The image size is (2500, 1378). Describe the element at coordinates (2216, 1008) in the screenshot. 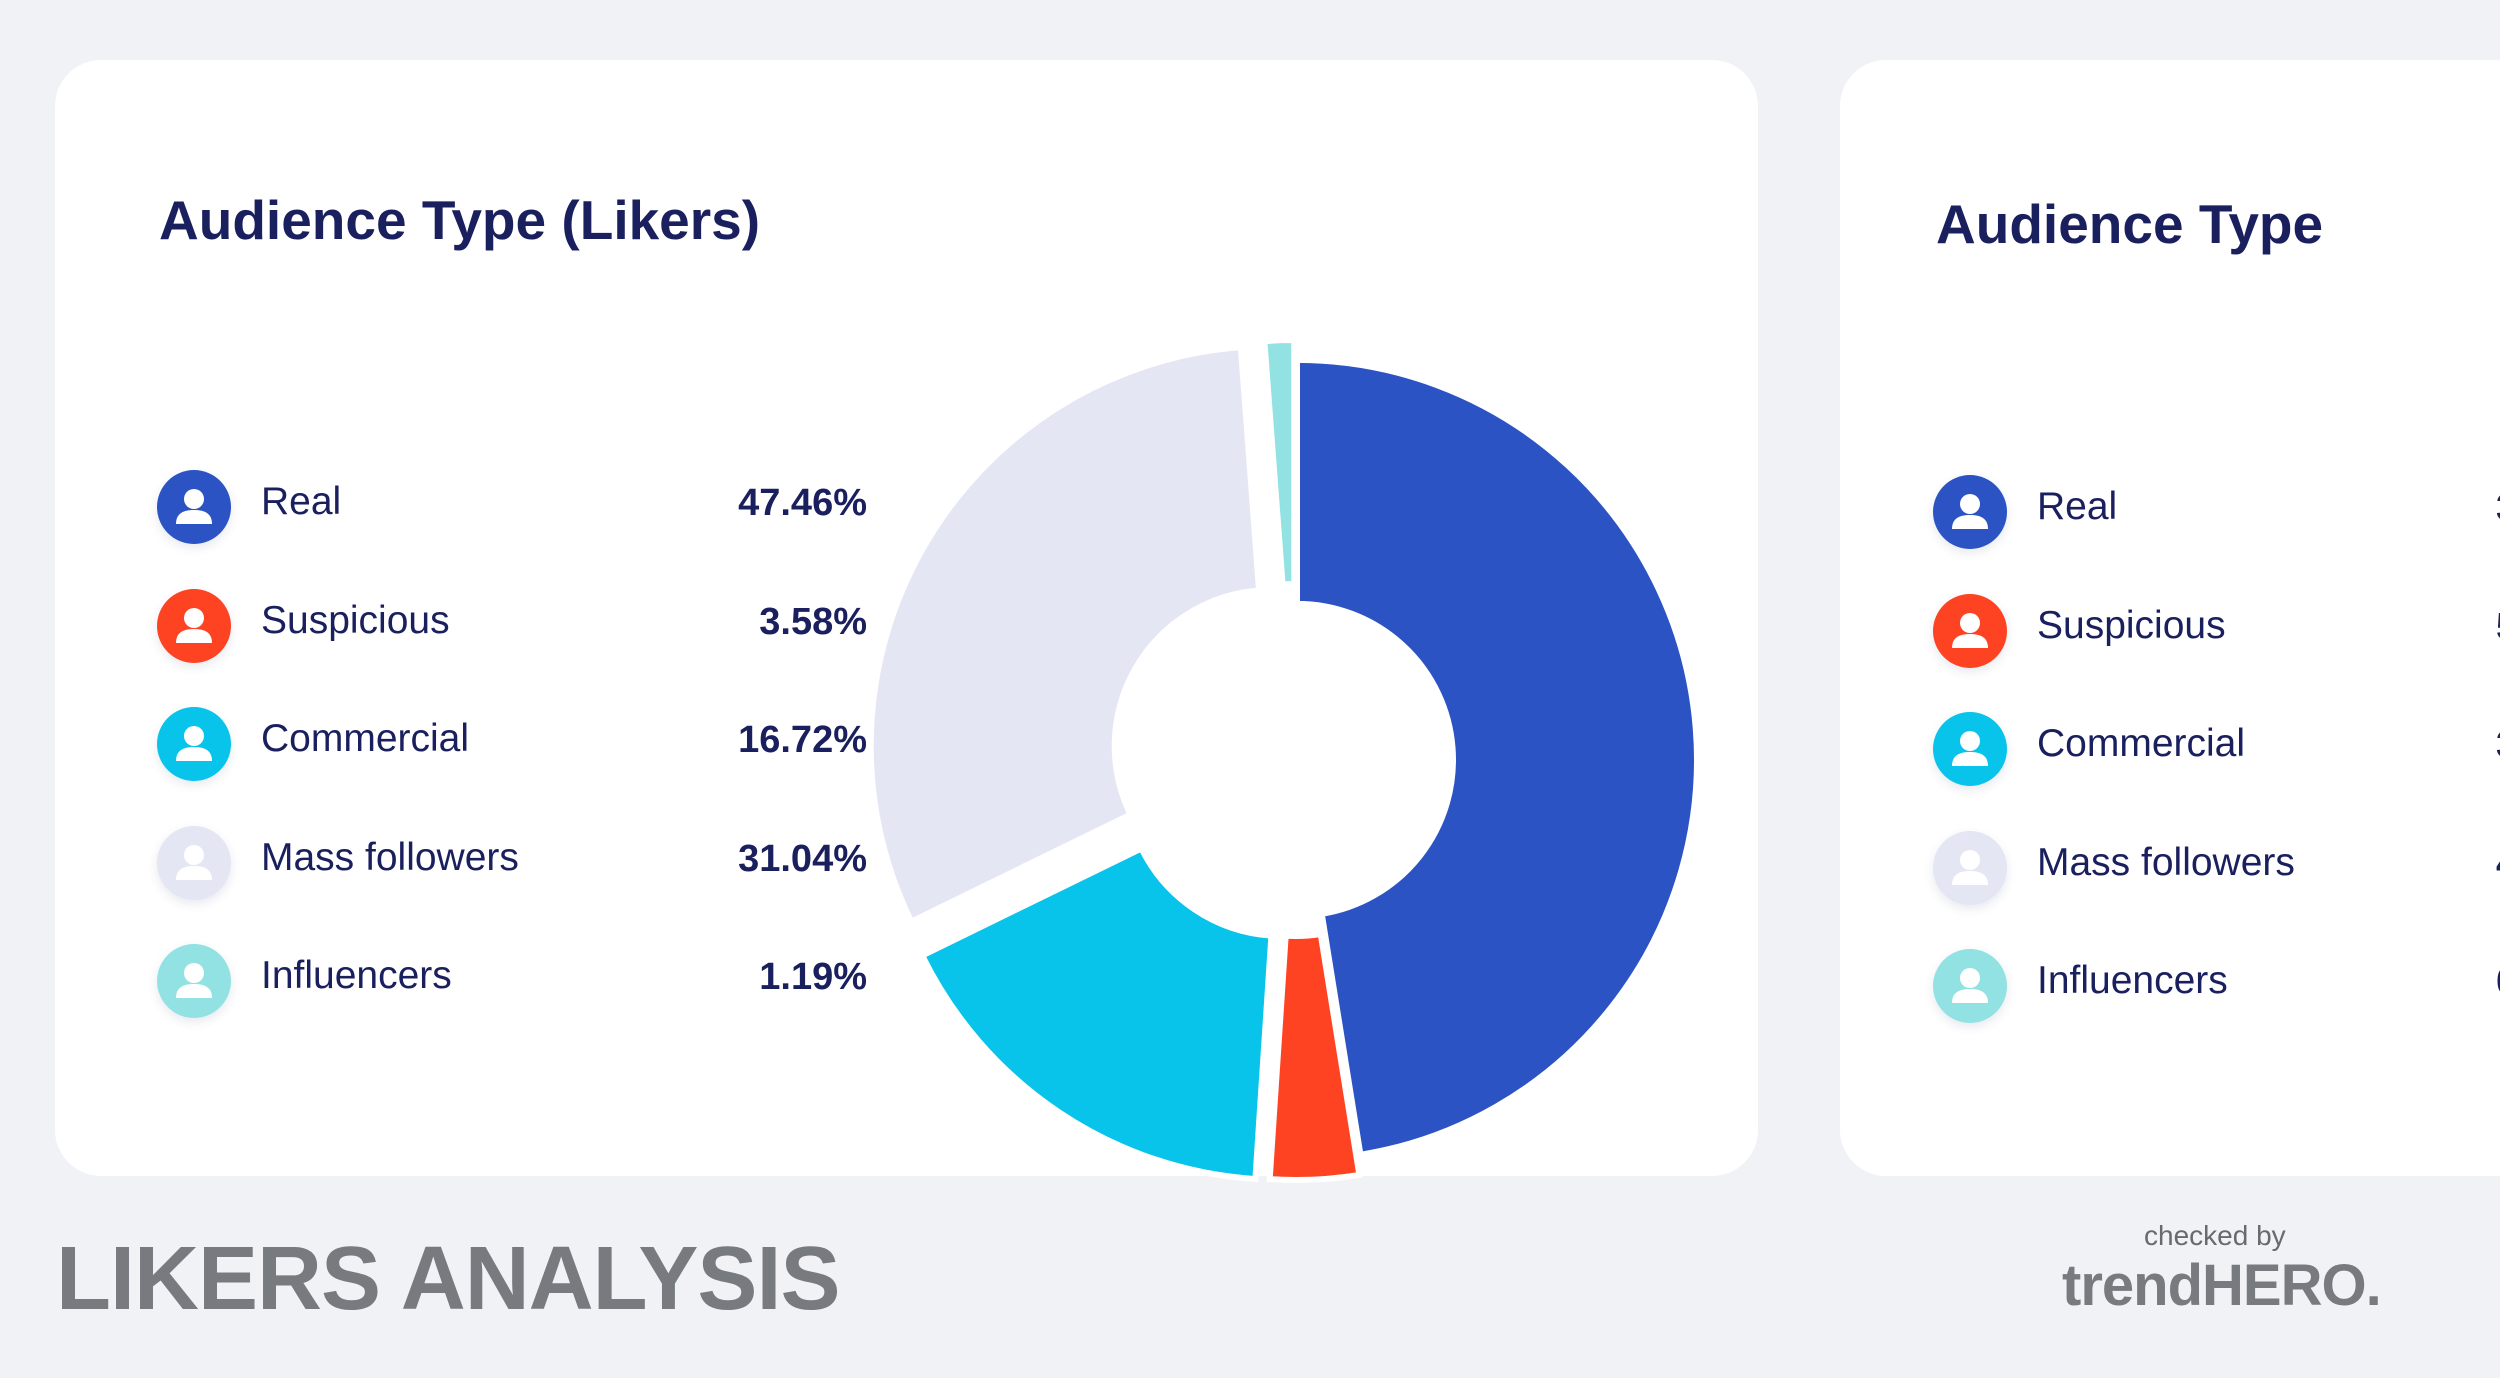

I see `legend-item-influencers: Influencers 0` at that location.